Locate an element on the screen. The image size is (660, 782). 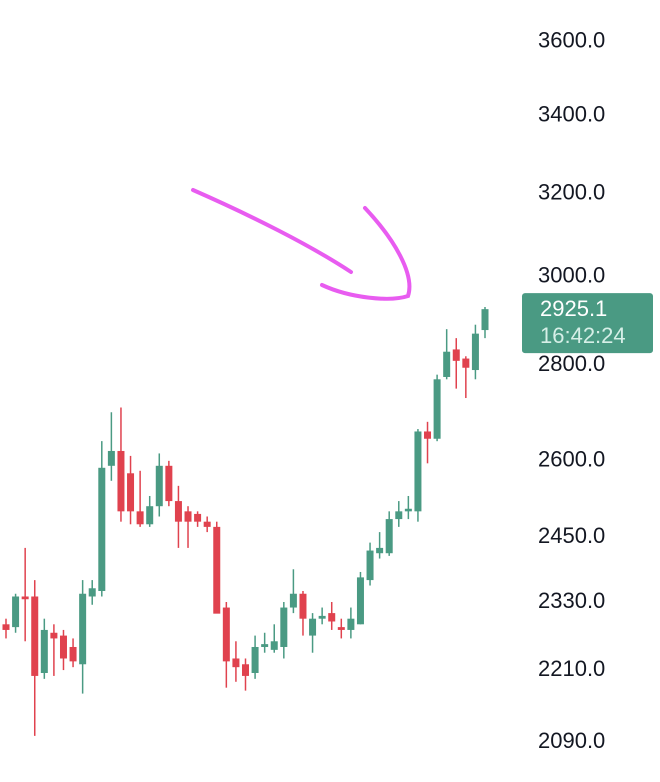
countdown: 16:42:24 is located at coordinates (583, 335).